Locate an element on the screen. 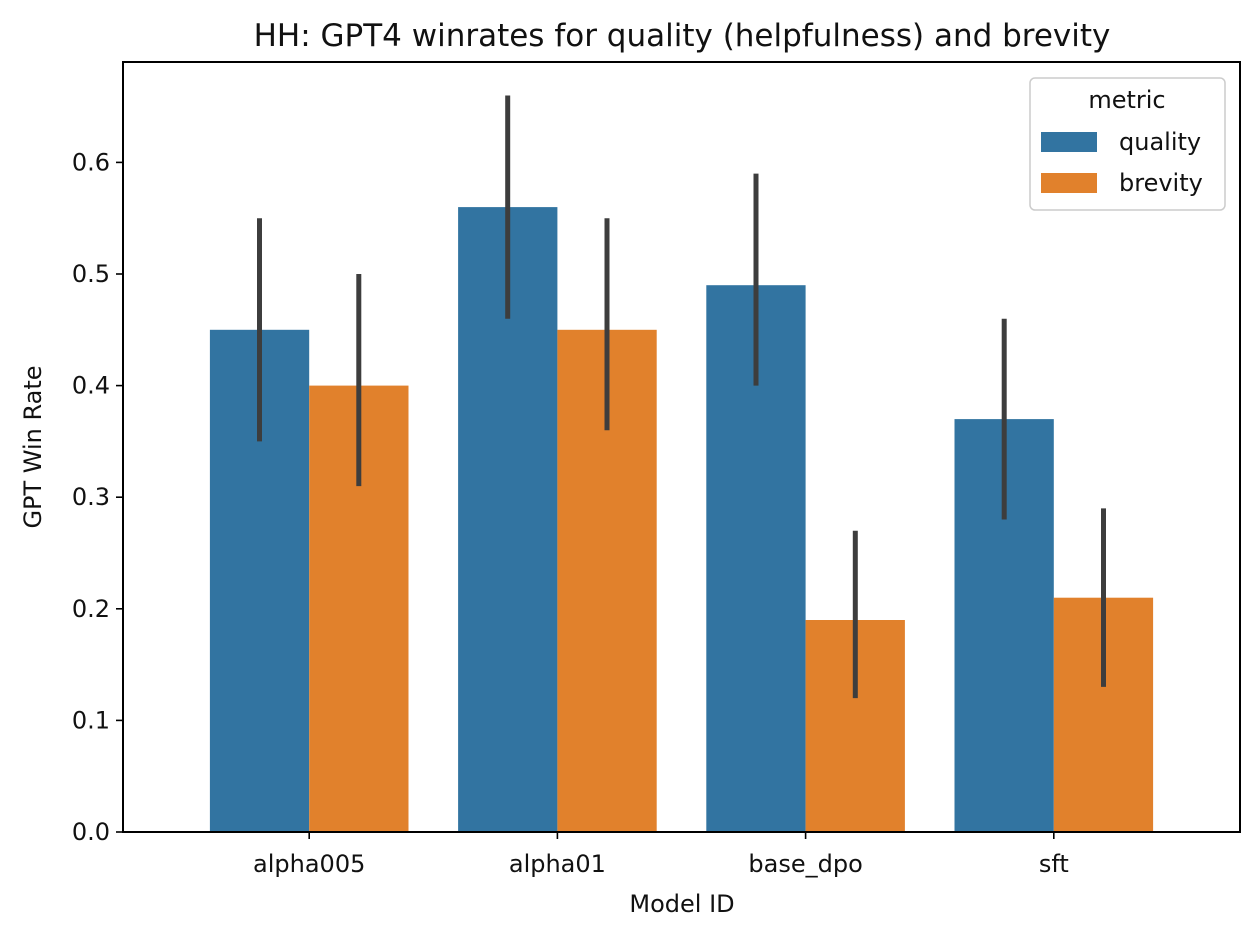  y-axis-ticks: 0.0 0.1 0.2 0.3 0.4 0.5 0.6 is located at coordinates (97, 497).